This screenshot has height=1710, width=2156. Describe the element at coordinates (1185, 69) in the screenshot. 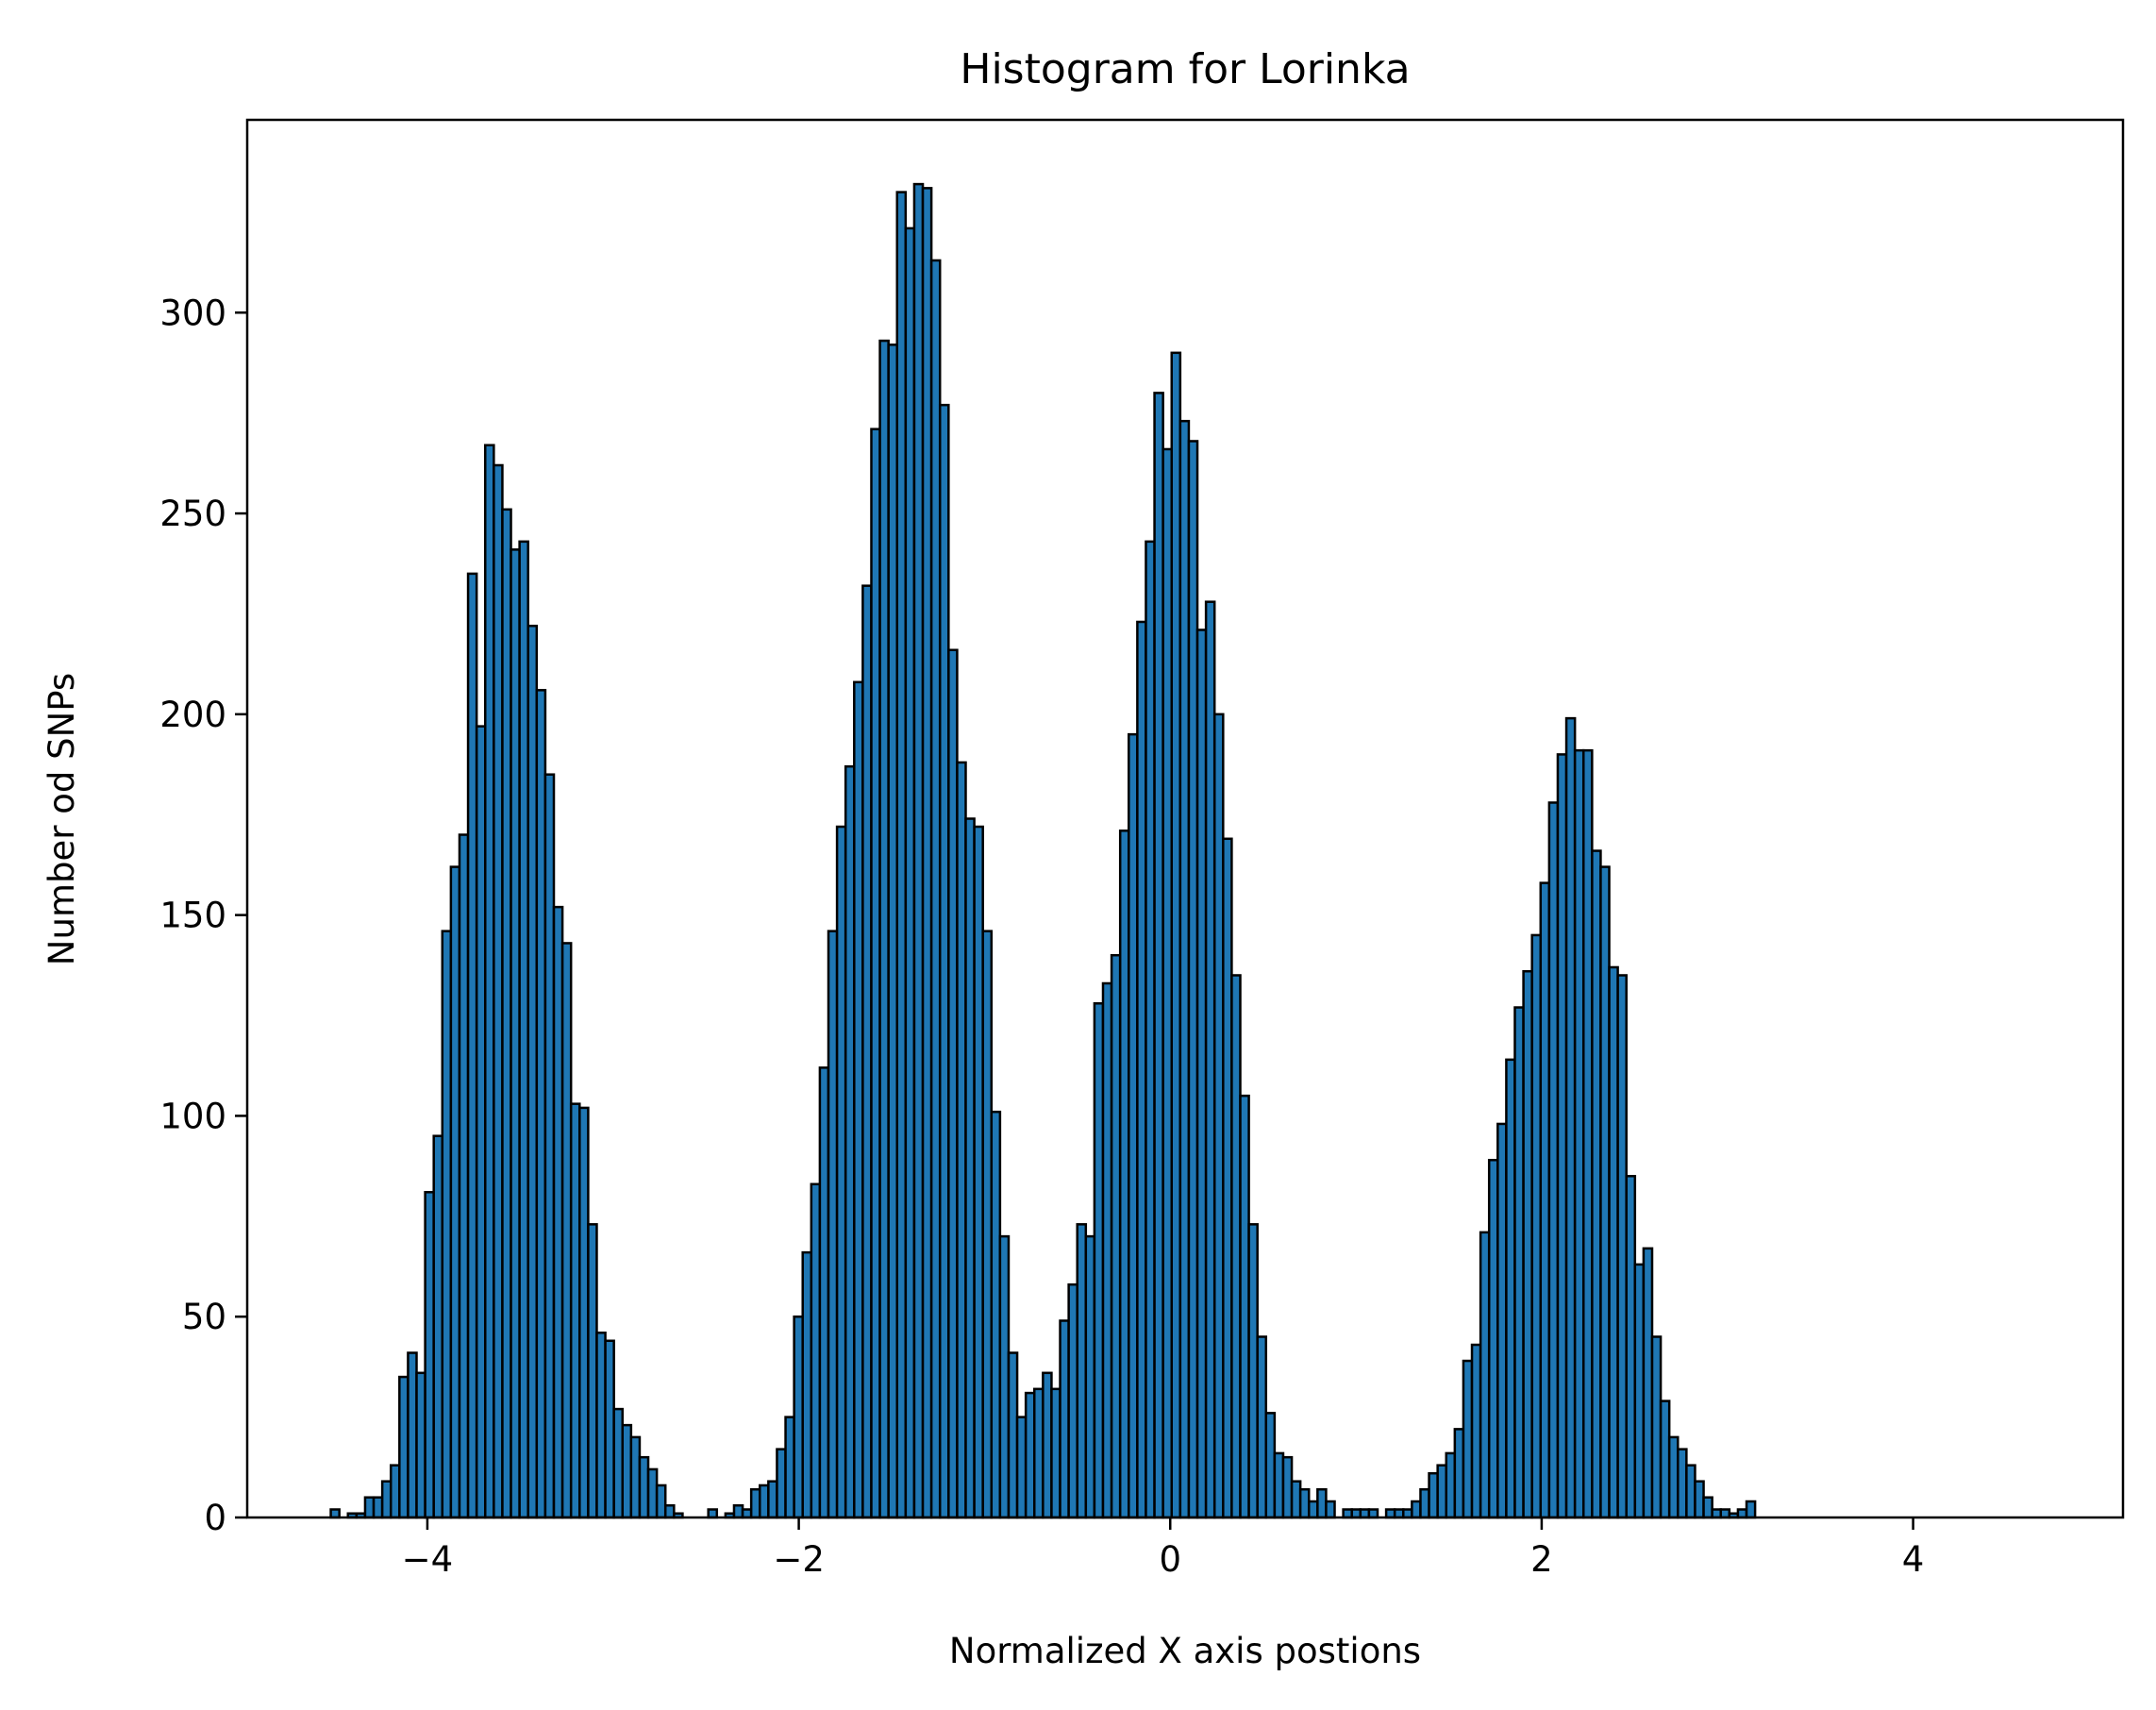

I see `chart-title: Histogram for Lorinka` at that location.